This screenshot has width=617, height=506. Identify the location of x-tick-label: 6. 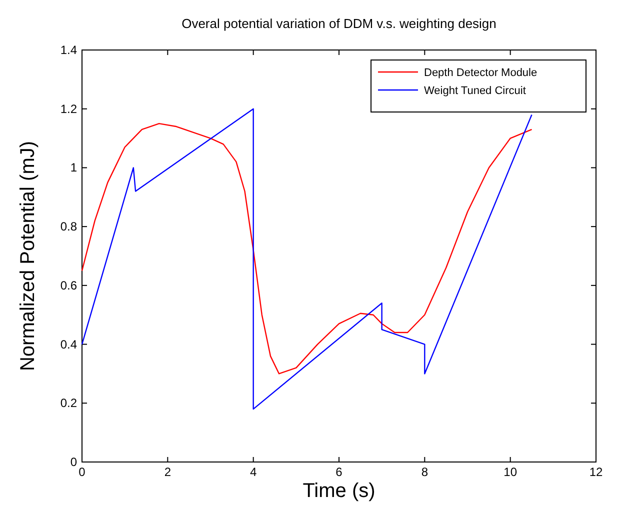
(339, 472).